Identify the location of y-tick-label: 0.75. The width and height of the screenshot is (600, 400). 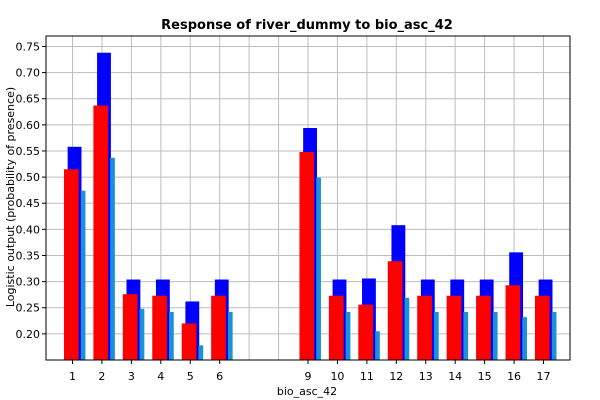
(28, 46).